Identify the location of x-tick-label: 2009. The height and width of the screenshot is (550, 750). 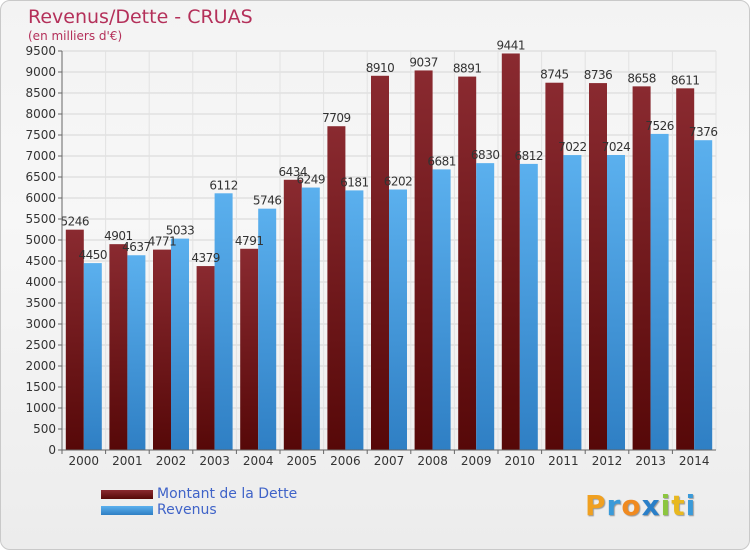
(476, 461).